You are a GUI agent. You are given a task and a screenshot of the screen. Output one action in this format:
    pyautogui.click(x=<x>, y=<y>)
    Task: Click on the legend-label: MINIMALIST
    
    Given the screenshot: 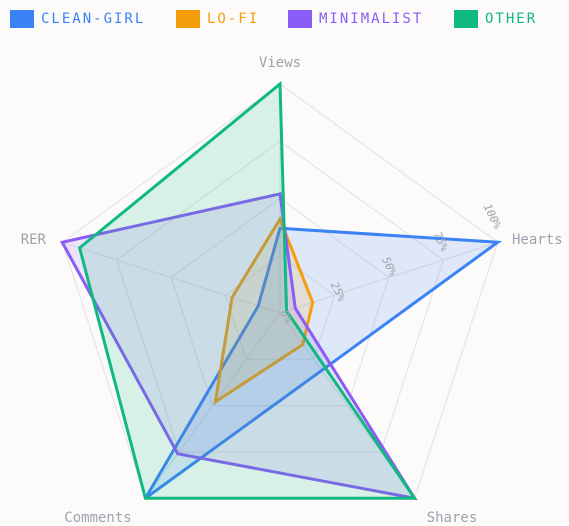 What is the action you would take?
    pyautogui.click(x=371, y=19)
    